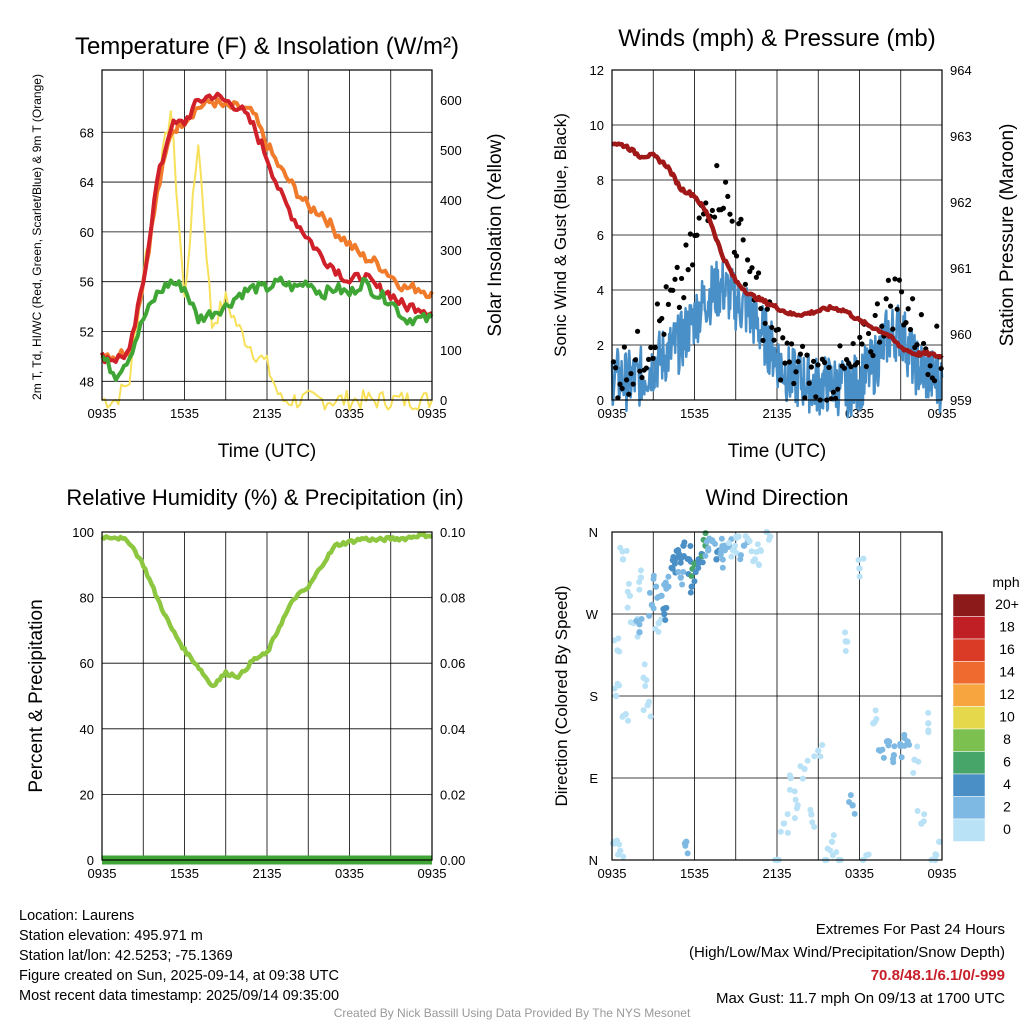  Describe the element at coordinates (561, 695) in the screenshot. I see `panel4-ylabel: Direction (Colored By Speed)` at that location.